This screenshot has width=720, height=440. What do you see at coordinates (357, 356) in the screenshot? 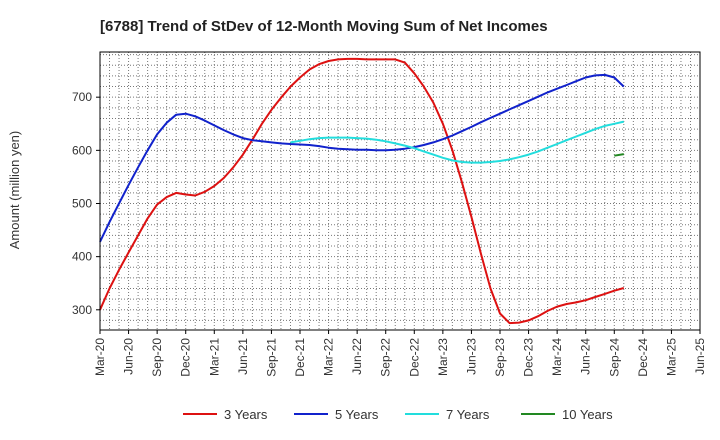
I see `x-tick-label: Jun-22` at bounding box center [357, 356].